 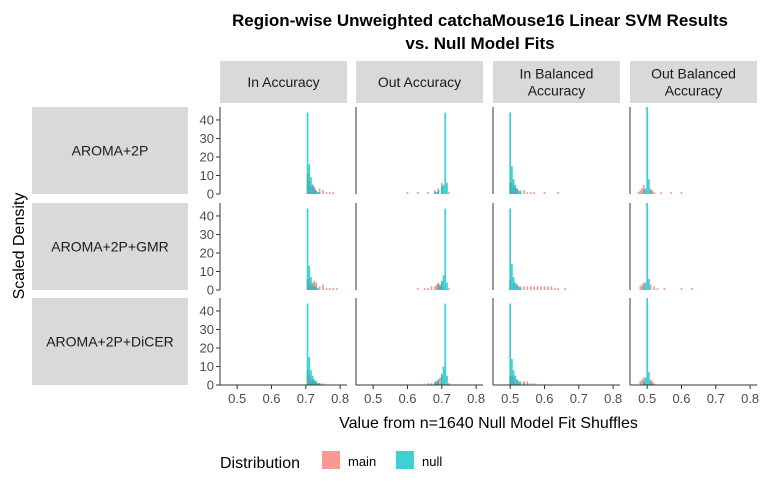 I want to click on x-tick-label-3-3: 0.8, so click(x=750, y=398).